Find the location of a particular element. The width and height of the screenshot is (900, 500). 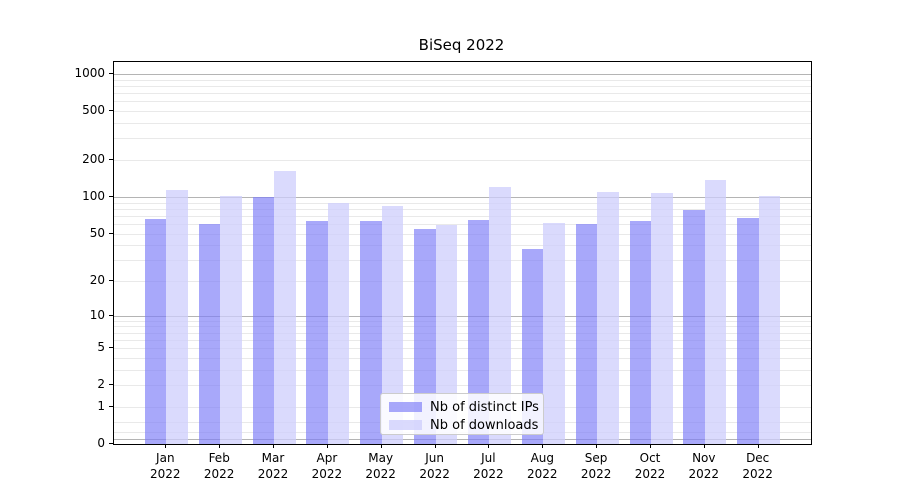

legend: Nb of distinct IPs Nb of downloads is located at coordinates (462, 414).